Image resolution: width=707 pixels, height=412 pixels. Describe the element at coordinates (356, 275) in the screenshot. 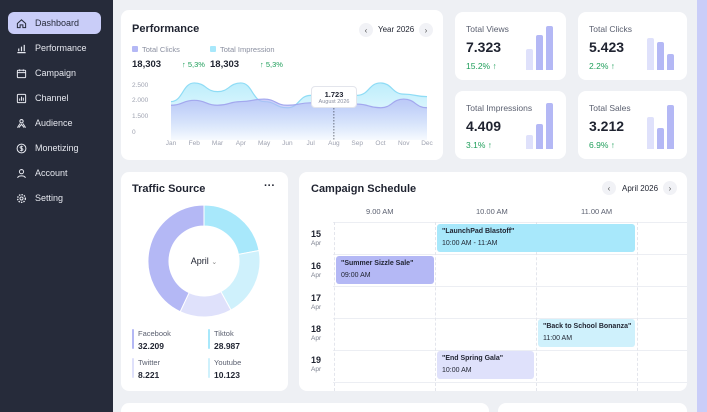

I see `event-time: 09:00 AM` at that location.